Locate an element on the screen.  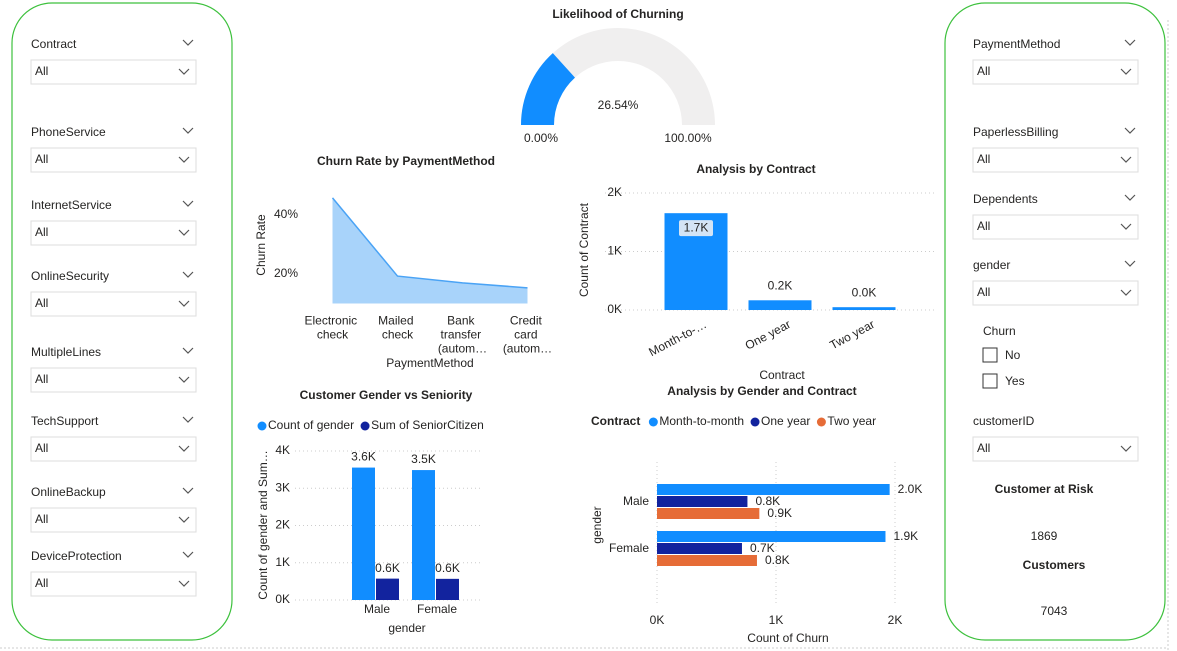
y-axis-label: Count of Contract is located at coordinates (584, 249).